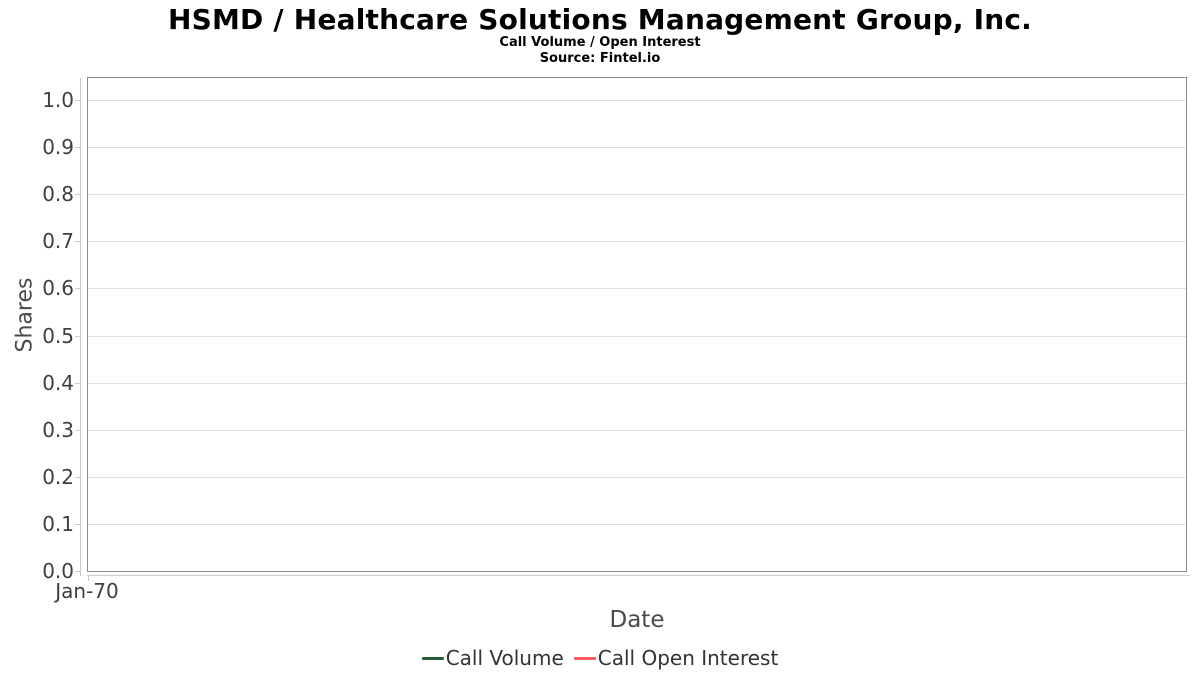  What do you see at coordinates (58, 336) in the screenshot?
I see `y-tick-label: 0.5` at bounding box center [58, 336].